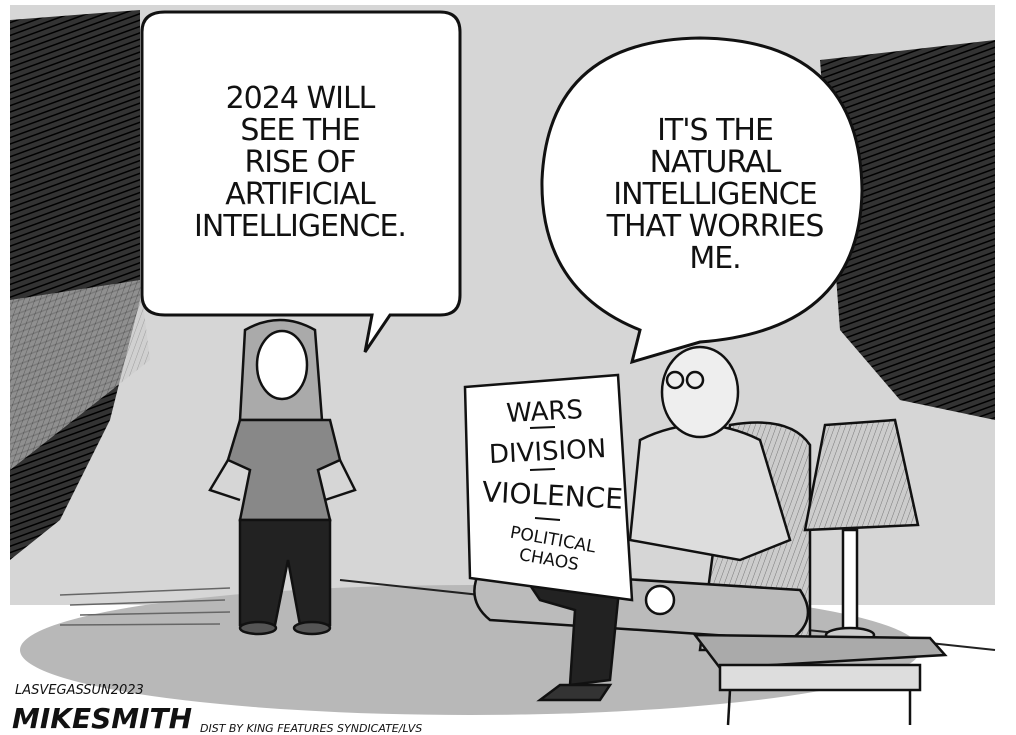  What do you see at coordinates (715, 226) in the screenshot?
I see `bubble-line: THAT WORRIES` at bounding box center [715, 226].